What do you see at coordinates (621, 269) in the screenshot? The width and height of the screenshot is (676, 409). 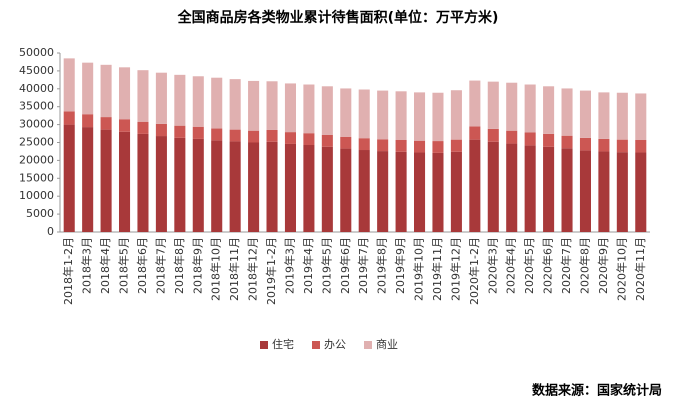 I see `x-tick-label: 2020年10月` at bounding box center [621, 269].